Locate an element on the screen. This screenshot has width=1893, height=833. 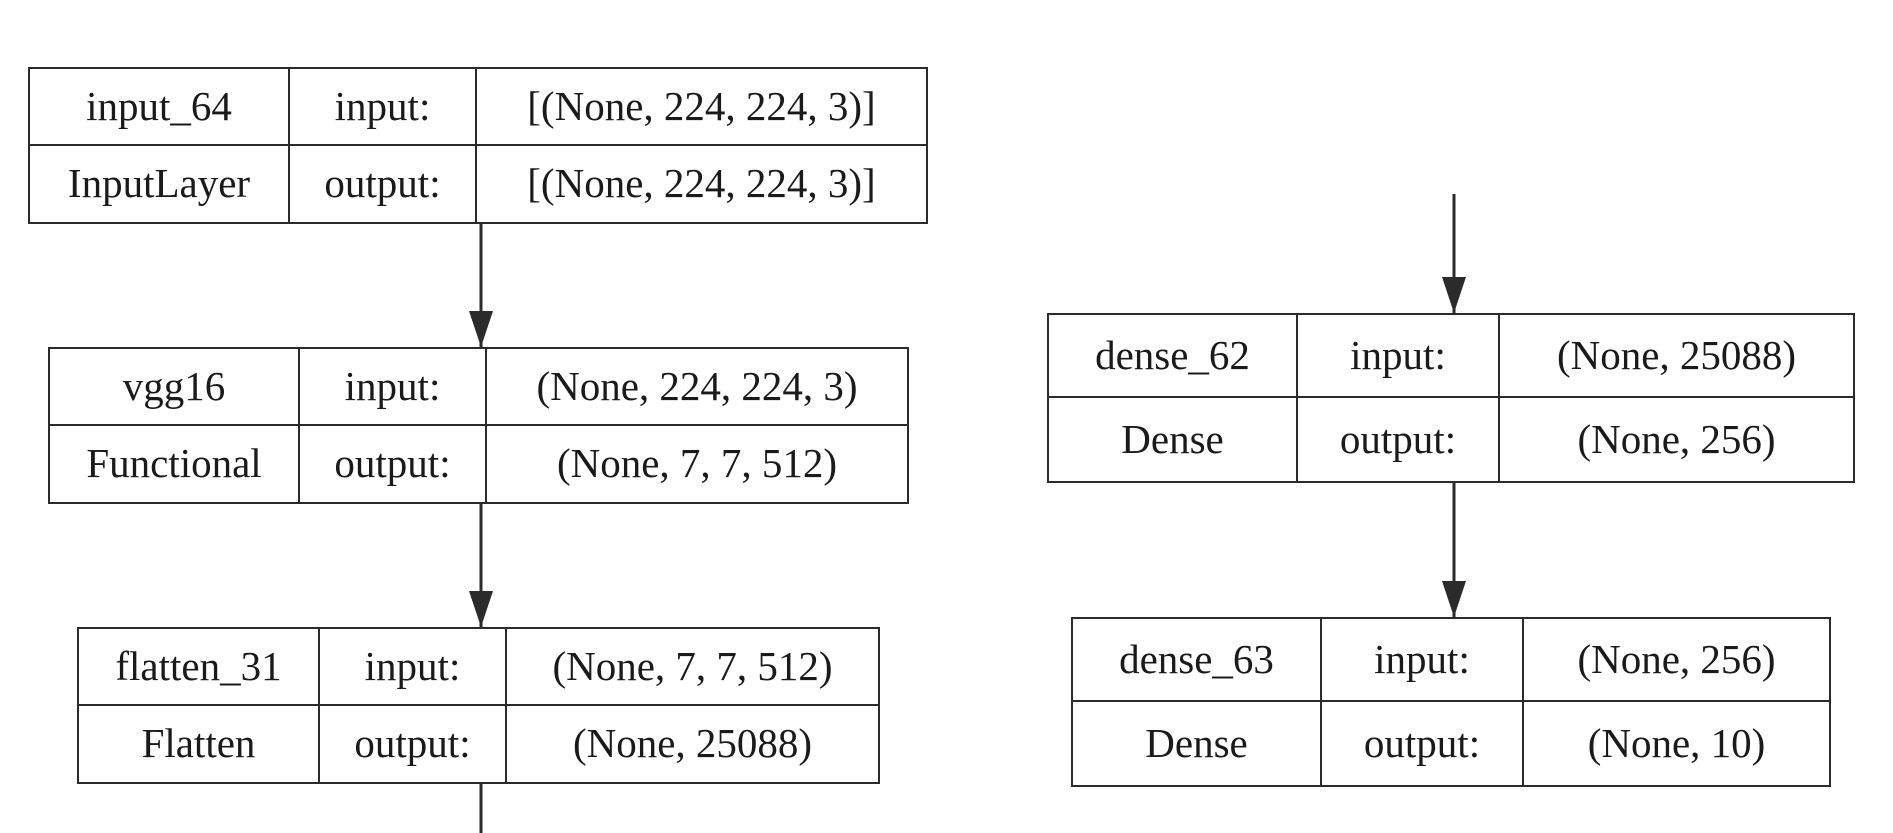
layer-type: InputLayer is located at coordinates (160, 183).